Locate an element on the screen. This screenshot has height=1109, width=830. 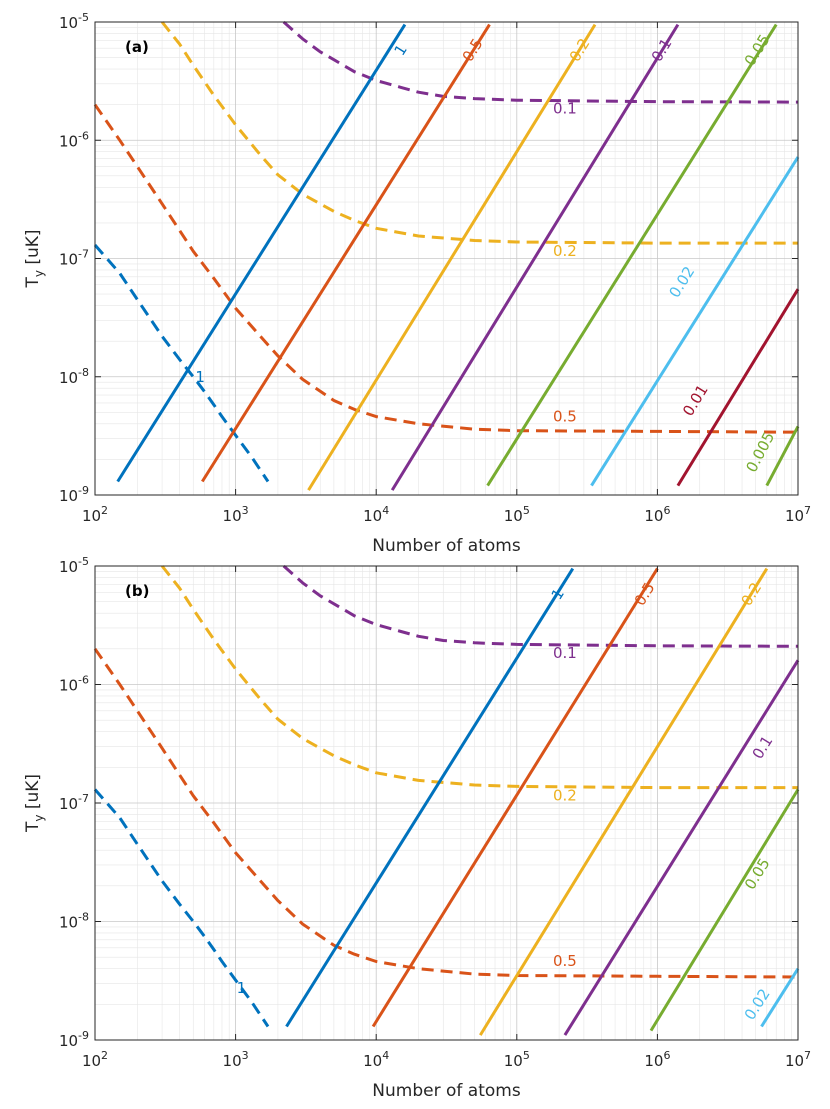
solid-series-0.005 is located at coordinates (782, 456).